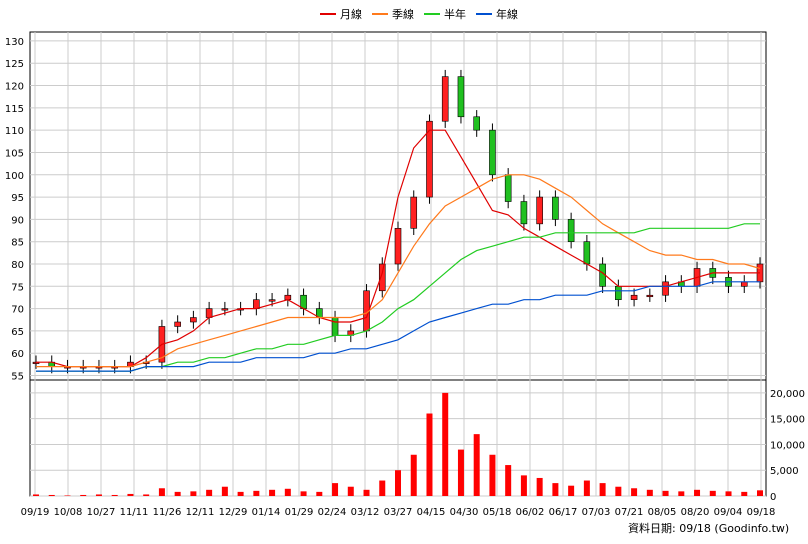  I want to click on moving-average-line, so click(398, 326).